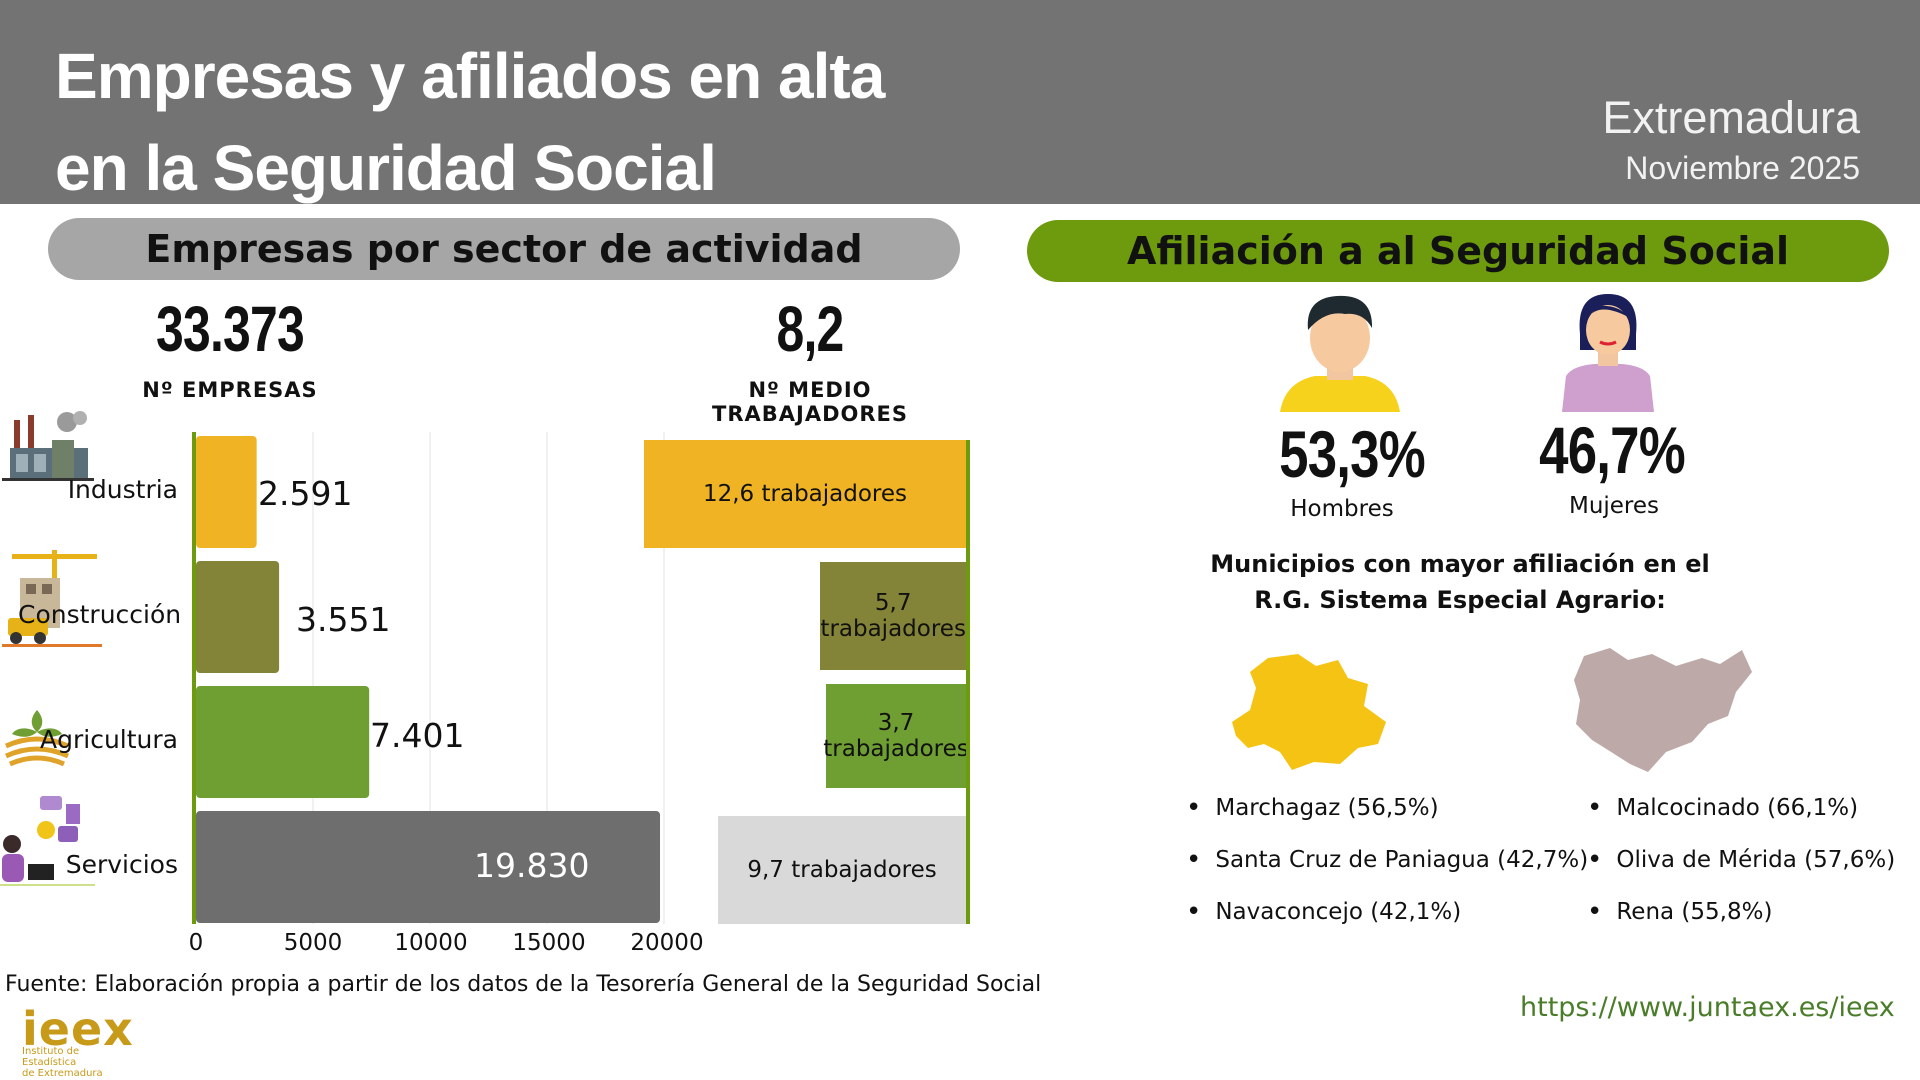 This screenshot has height=1080, width=1920. Describe the element at coordinates (343, 619) in the screenshot. I see `value-label-construccion: 3.551` at that location.